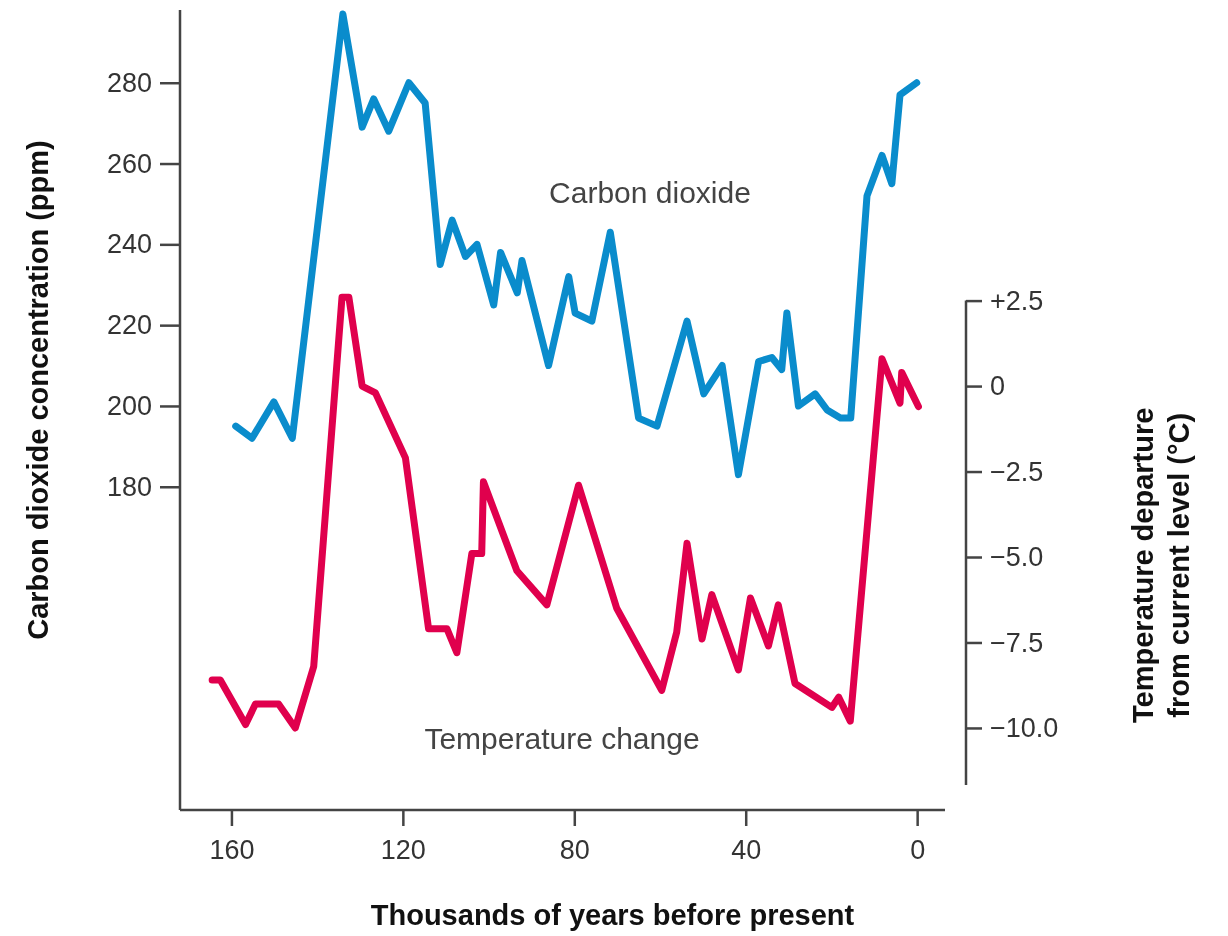  What do you see at coordinates (612, 915) in the screenshot?
I see `x-axis-title: Thousands of years before present` at bounding box center [612, 915].